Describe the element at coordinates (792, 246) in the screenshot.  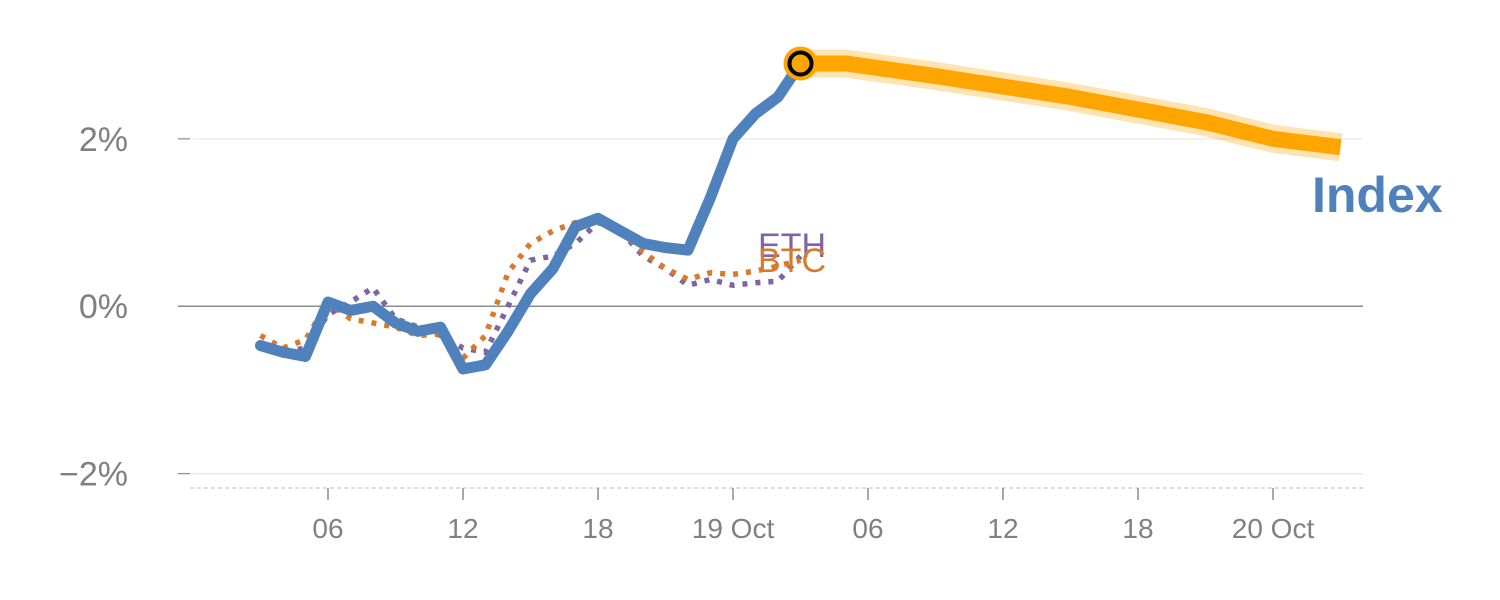
I see `series-label-eth: ETH` at that location.